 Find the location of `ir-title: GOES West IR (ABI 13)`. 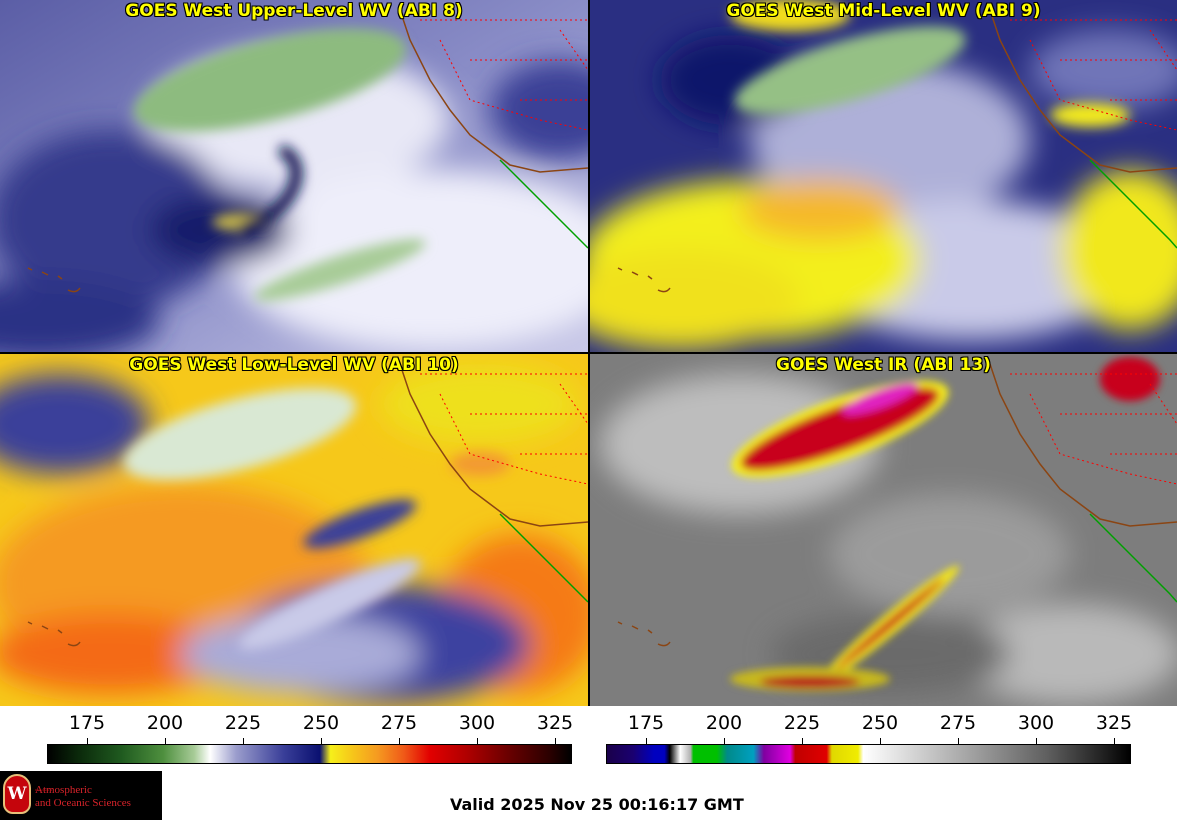

ir-title: GOES West IR (ABI 13) is located at coordinates (883, 365).